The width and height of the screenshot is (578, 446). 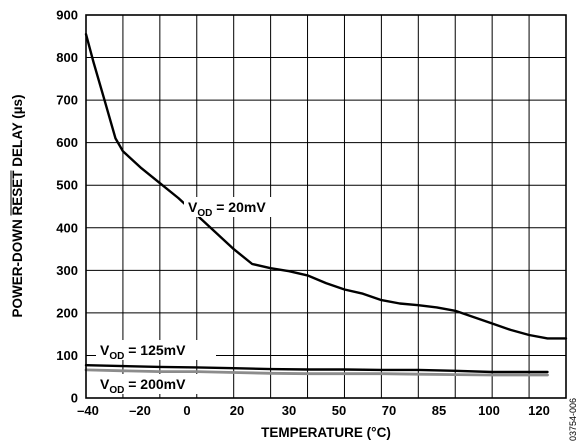 I want to click on y-tick-label: 300, so click(x=67, y=270).